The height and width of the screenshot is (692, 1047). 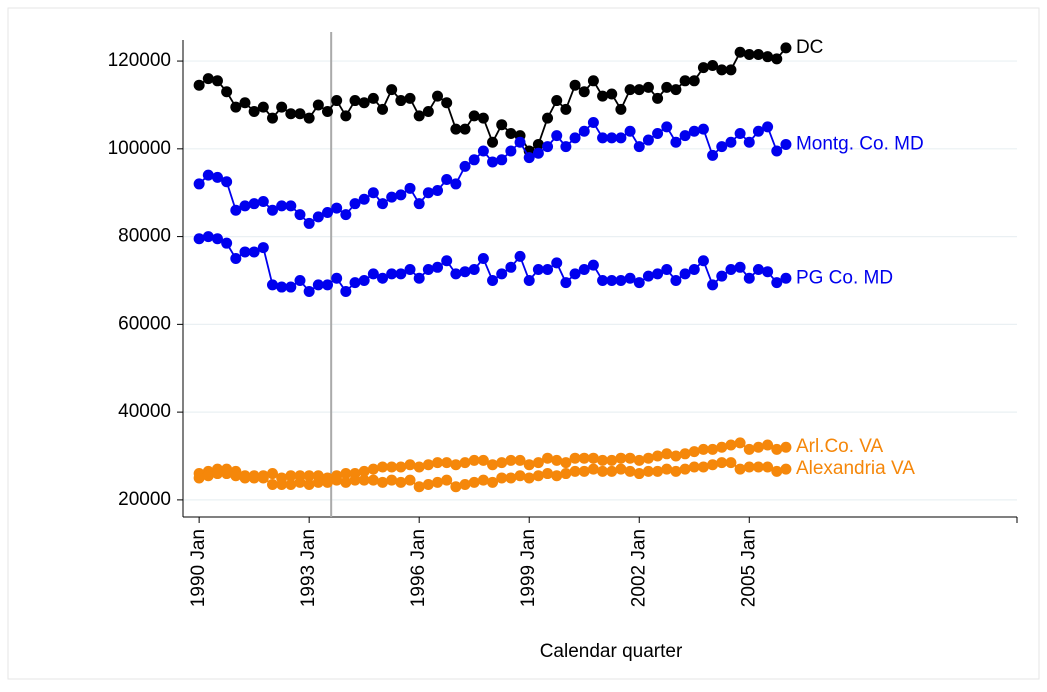 I want to click on series-label: Montg. Co. MD, so click(x=860, y=143).